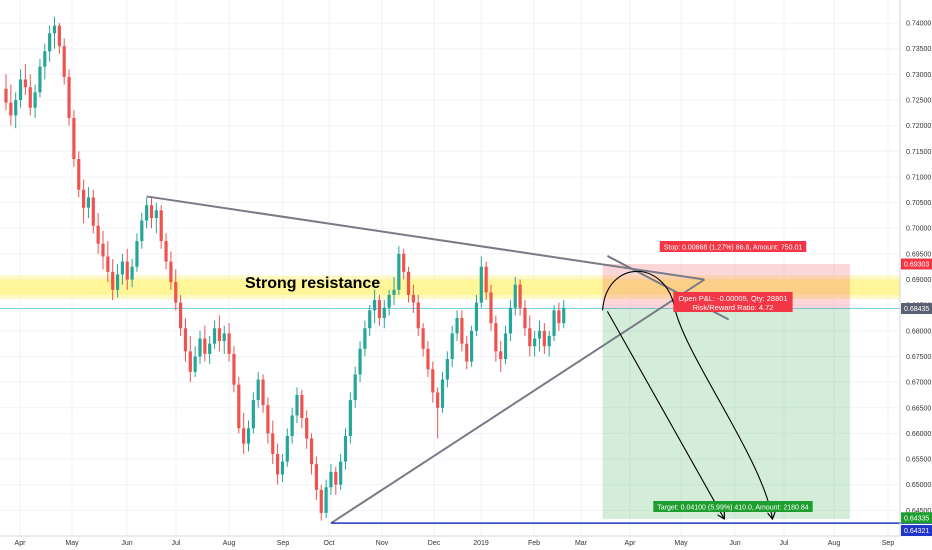  Describe the element at coordinates (834, 543) in the screenshot. I see `x-tick-label: Aug` at that location.